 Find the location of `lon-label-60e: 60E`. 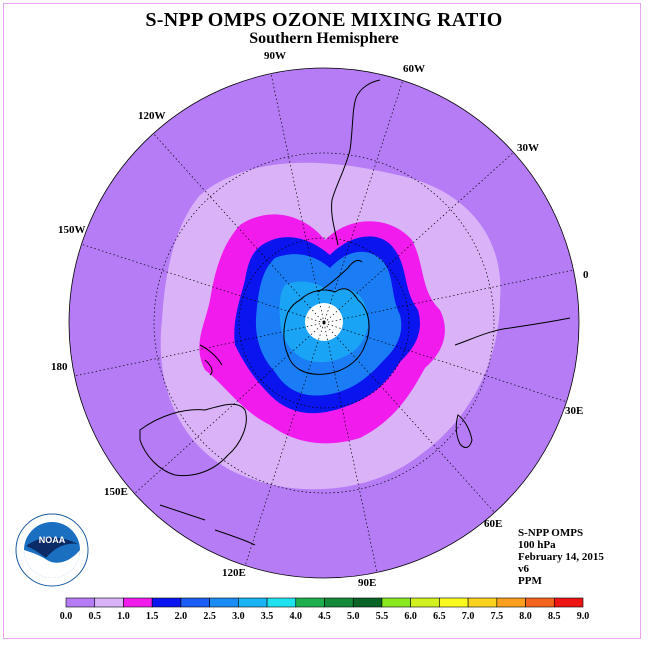

lon-label-60e: 60E is located at coordinates (493, 524).